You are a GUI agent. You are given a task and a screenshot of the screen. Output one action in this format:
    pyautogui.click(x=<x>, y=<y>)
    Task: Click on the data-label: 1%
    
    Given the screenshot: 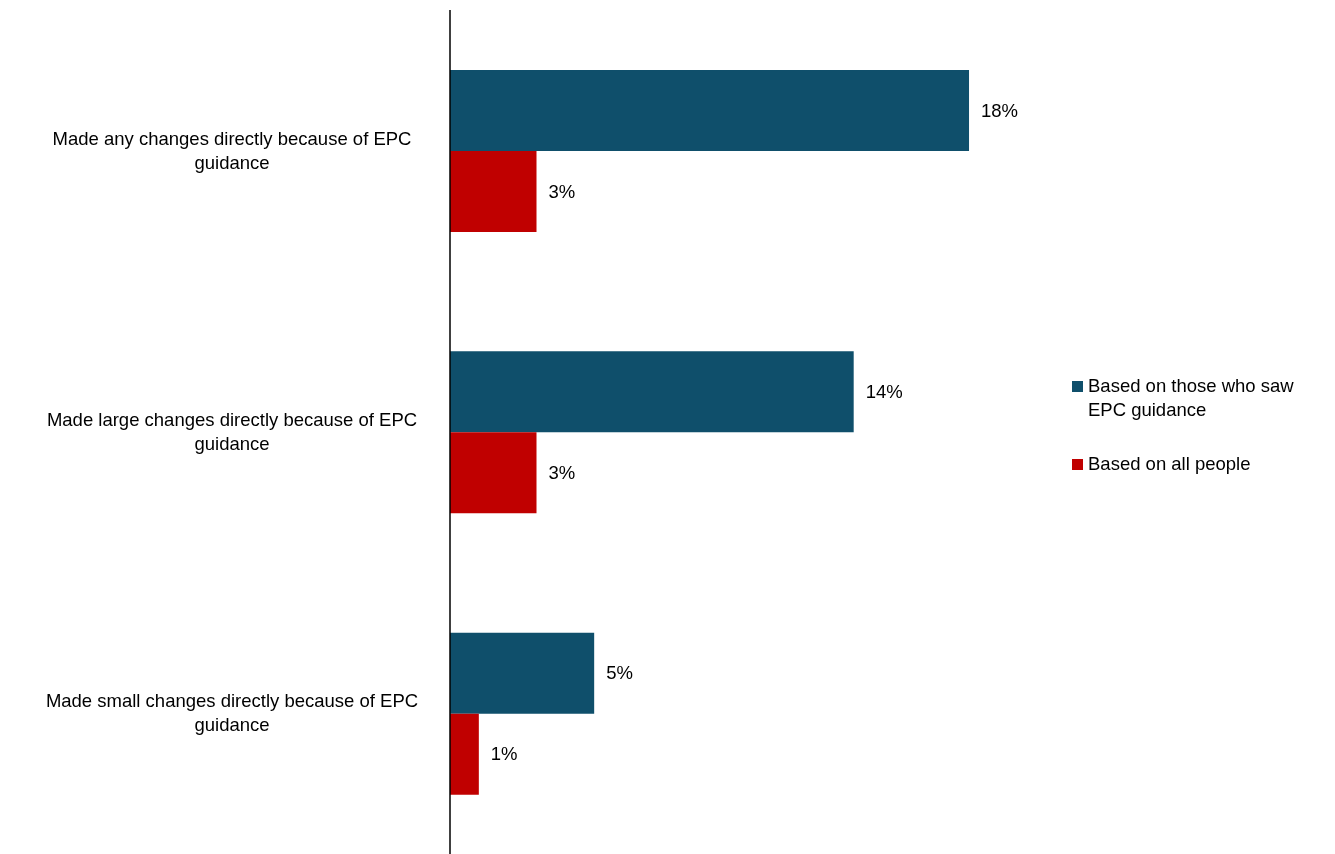 What is the action you would take?
    pyautogui.click(x=504, y=754)
    